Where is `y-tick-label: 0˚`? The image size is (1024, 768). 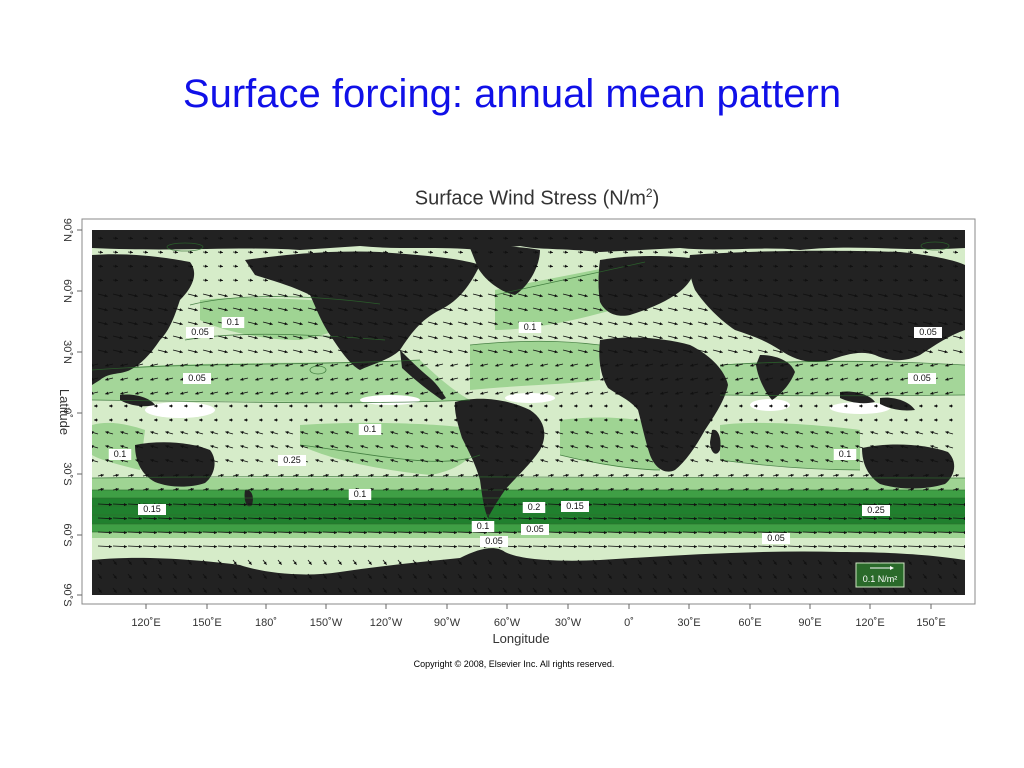
y-tick-label: 0˚ is located at coordinates (67, 413).